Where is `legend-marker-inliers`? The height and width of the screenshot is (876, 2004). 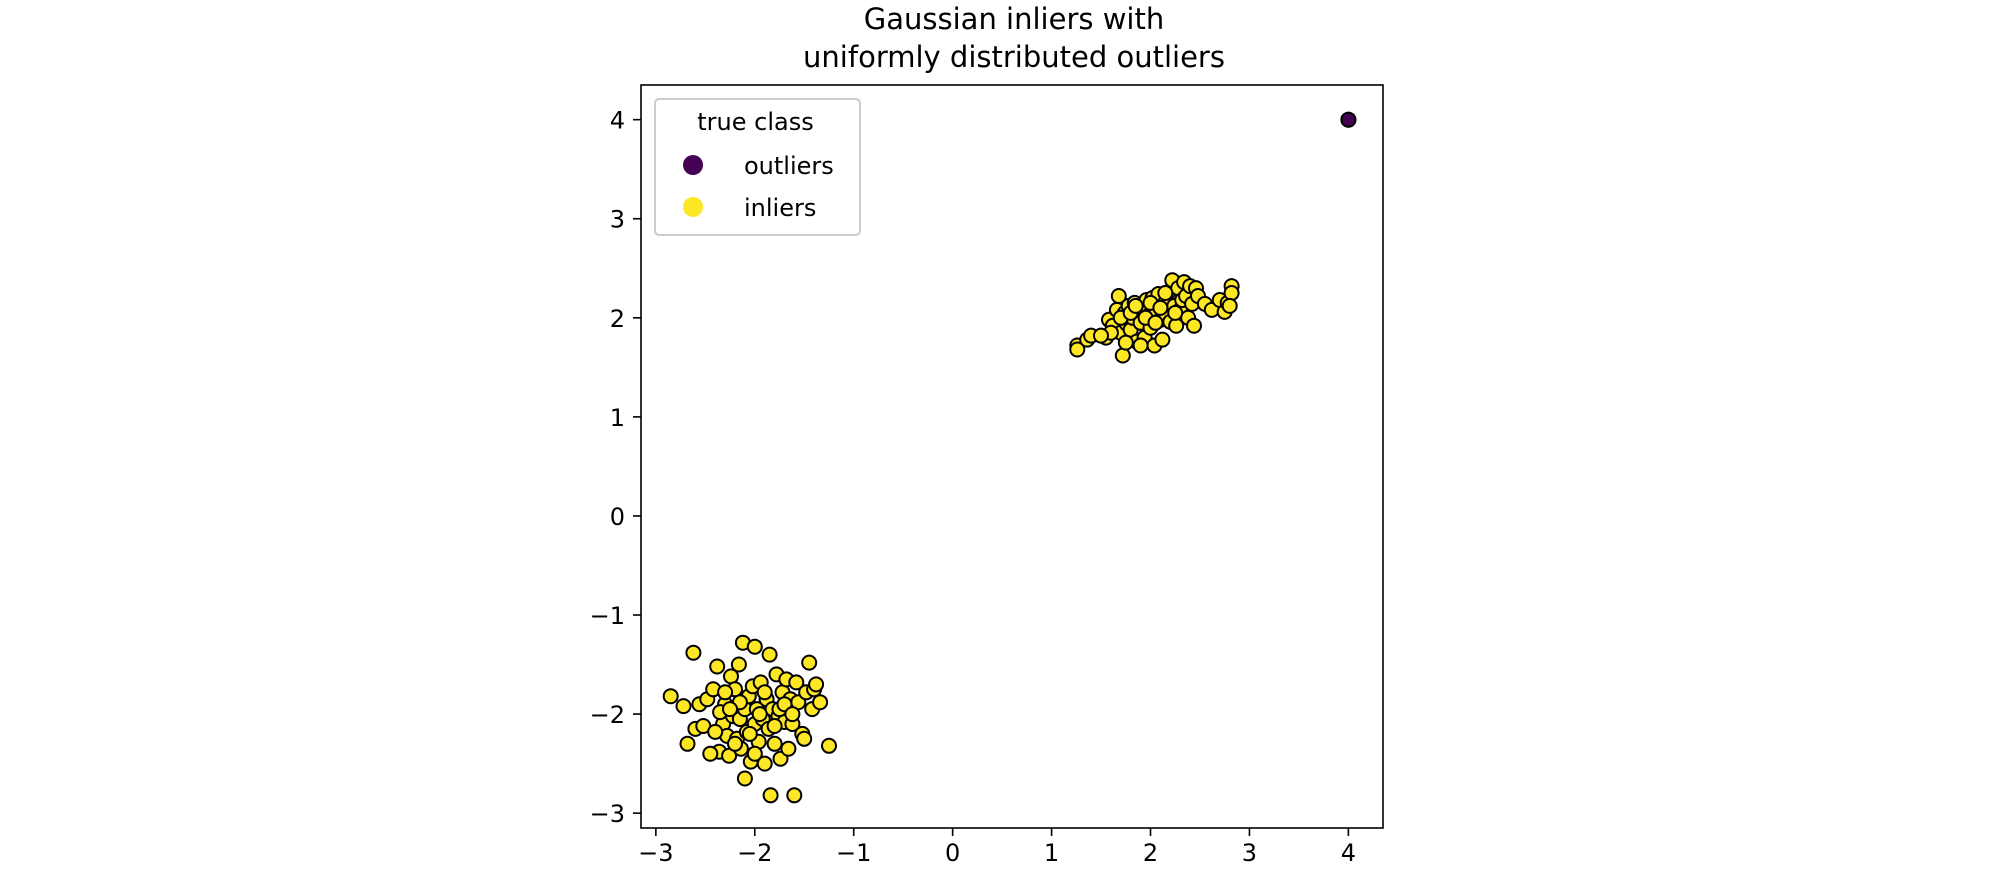 legend-marker-inliers is located at coordinates (693, 207).